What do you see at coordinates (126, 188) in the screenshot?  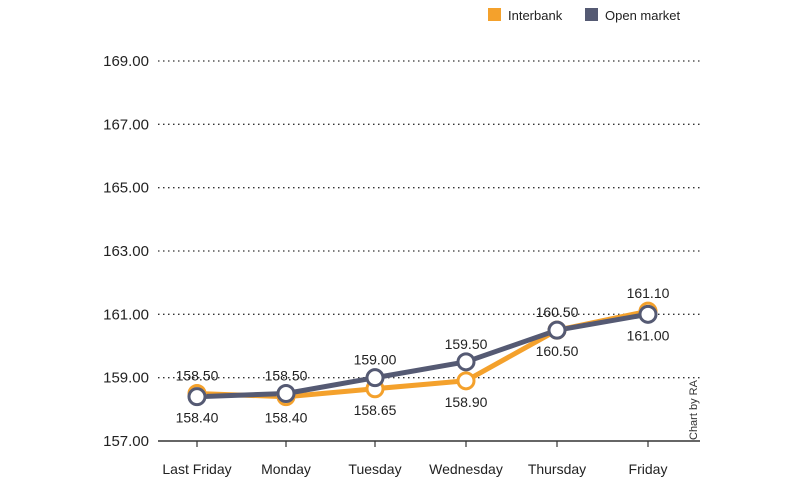 I see `y-tick-label: 165.00` at bounding box center [126, 188].